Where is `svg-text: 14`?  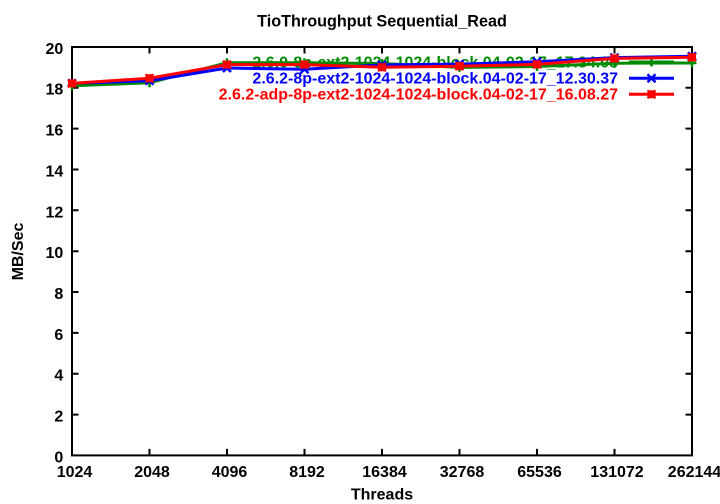
svg-text: 14 is located at coordinates (55, 171).